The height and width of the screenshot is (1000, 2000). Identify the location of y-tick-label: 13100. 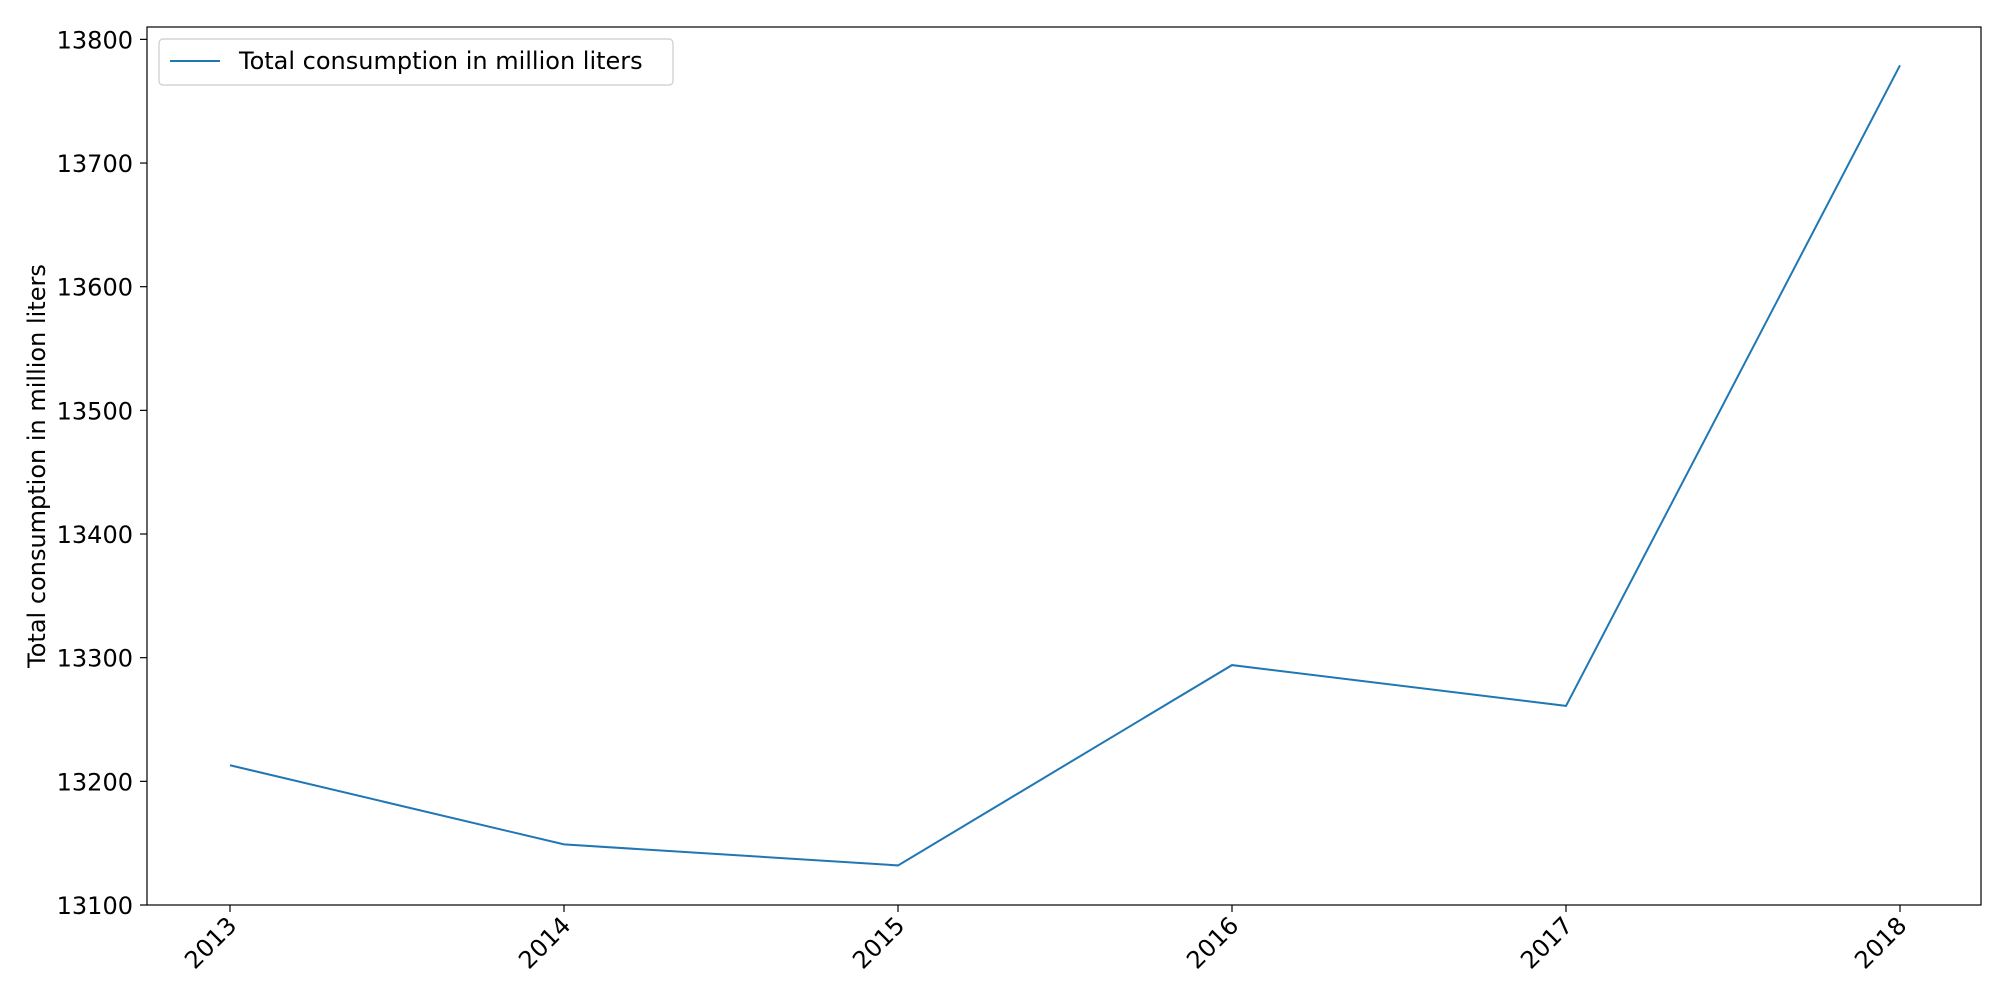
(95, 906).